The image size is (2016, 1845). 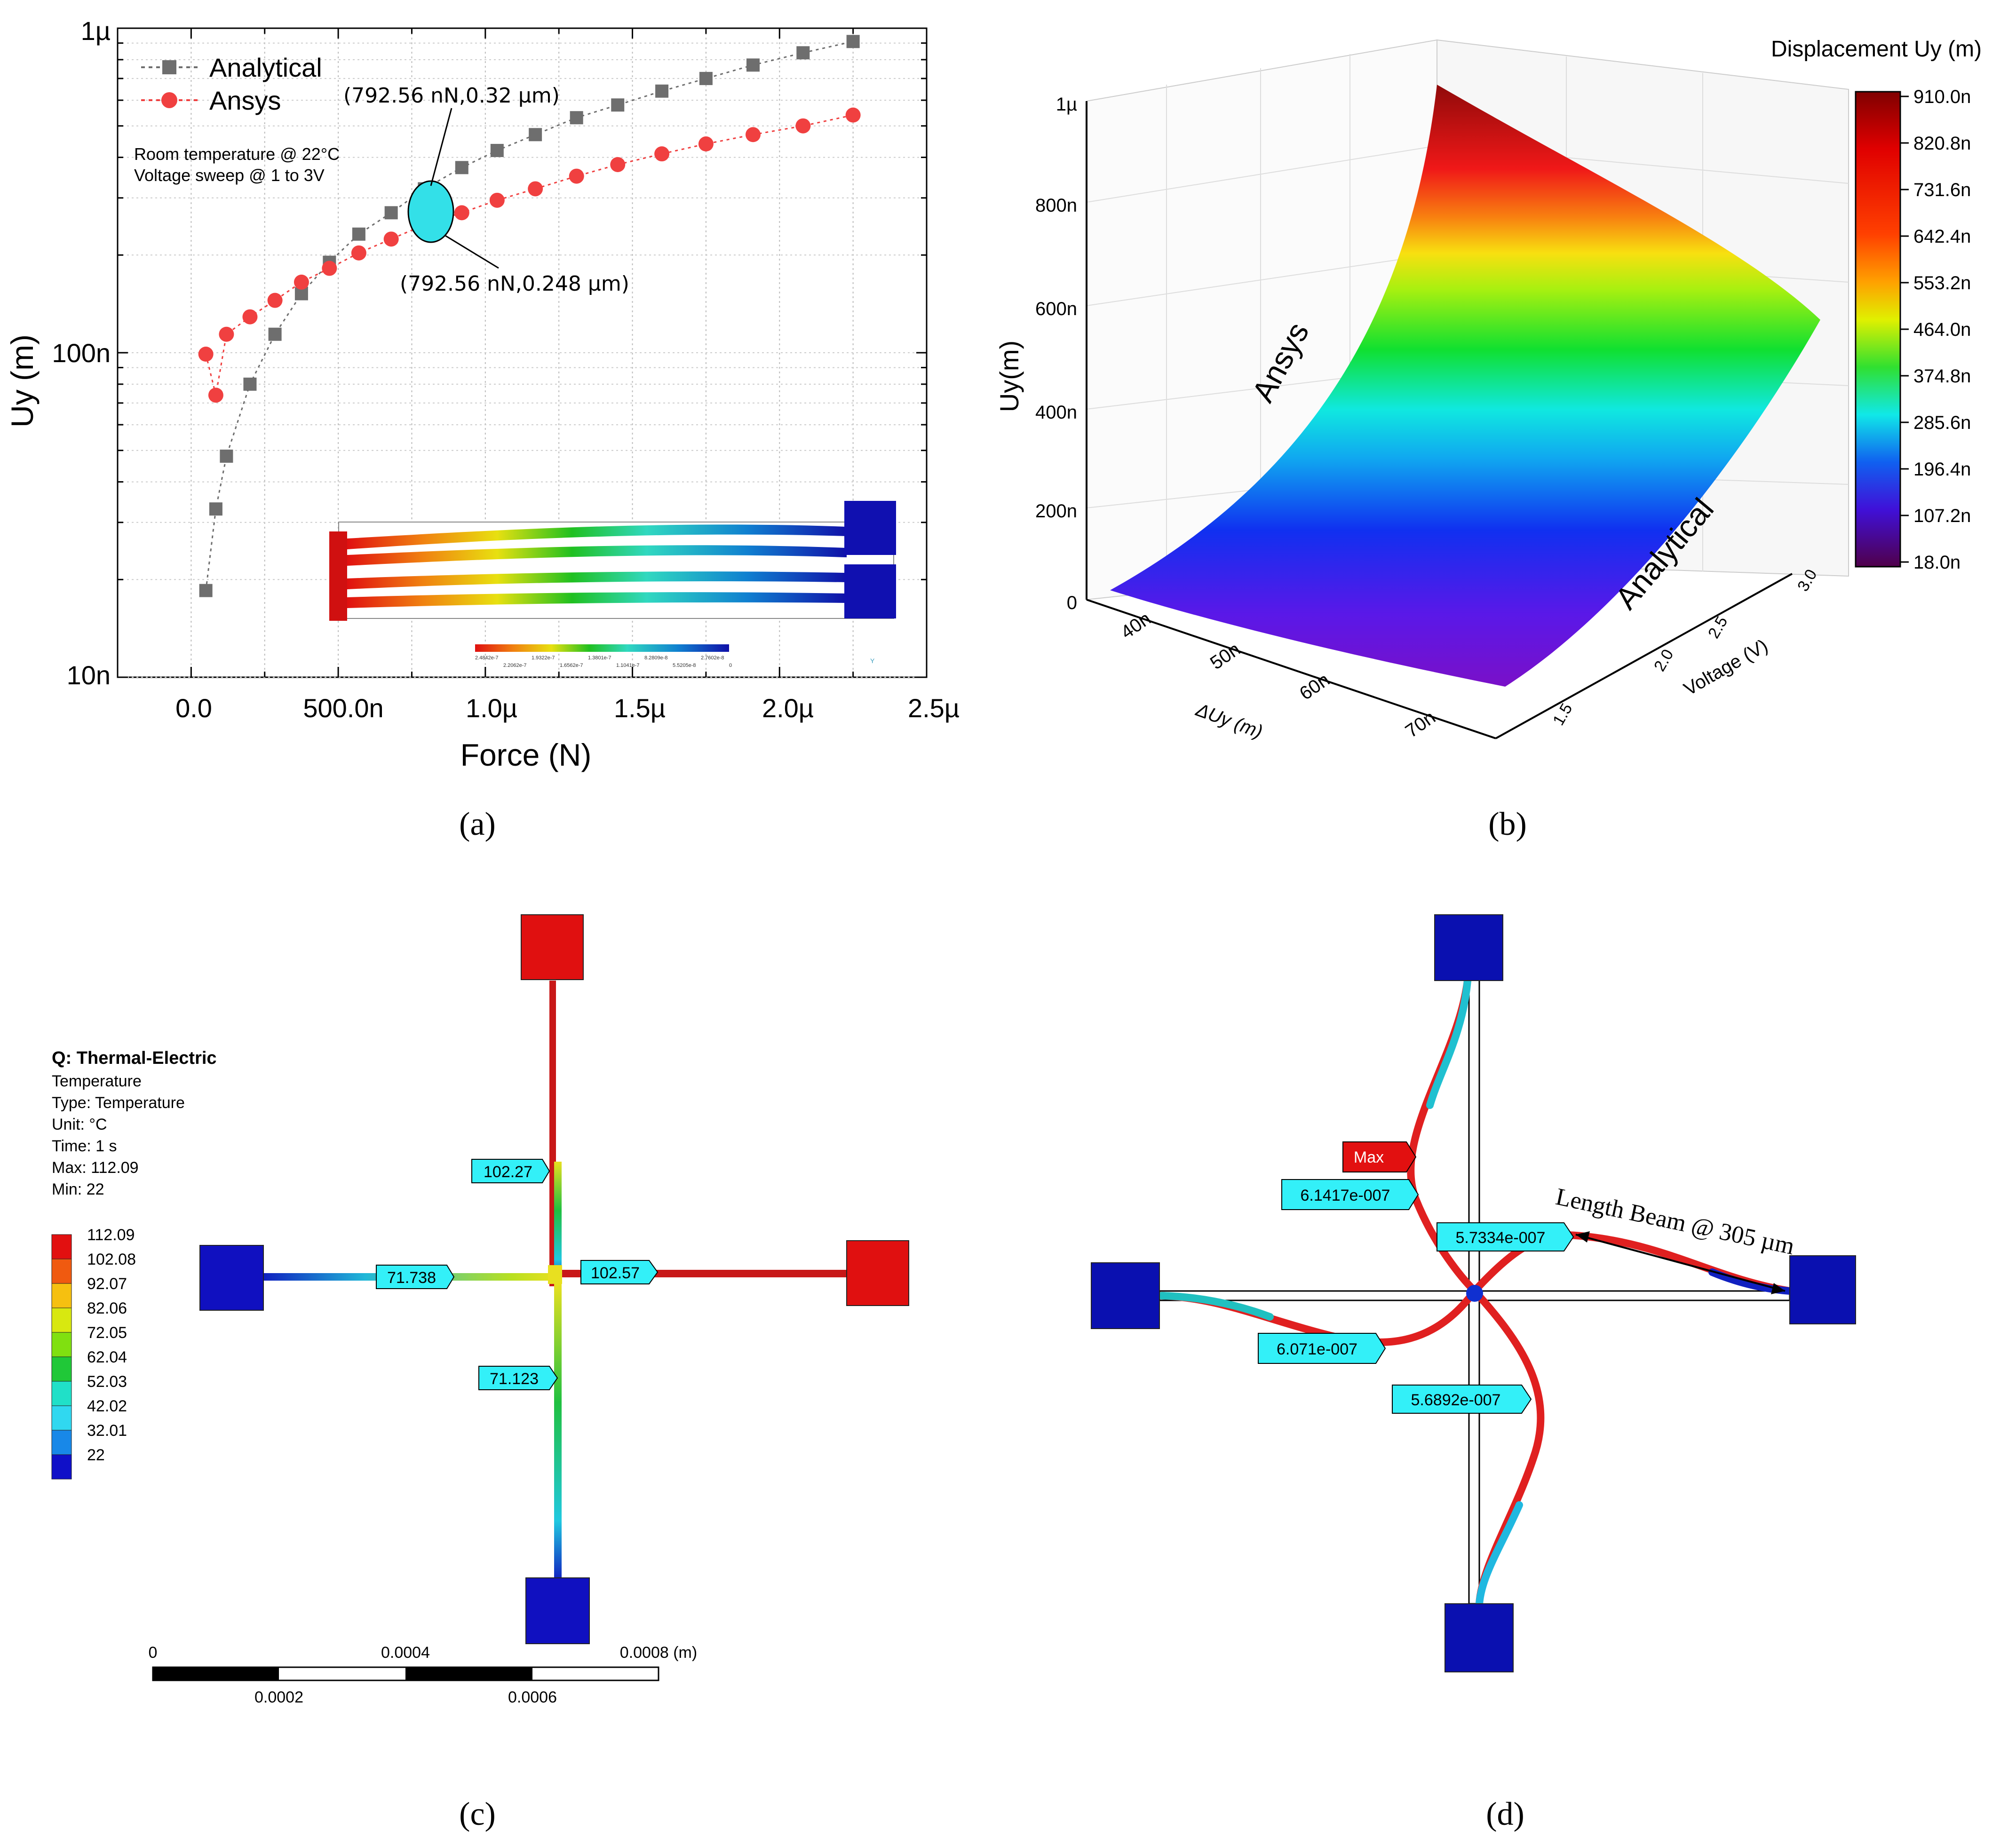 I want to click on probe-tag: 5.7334e-007, so click(x=1506, y=1236).